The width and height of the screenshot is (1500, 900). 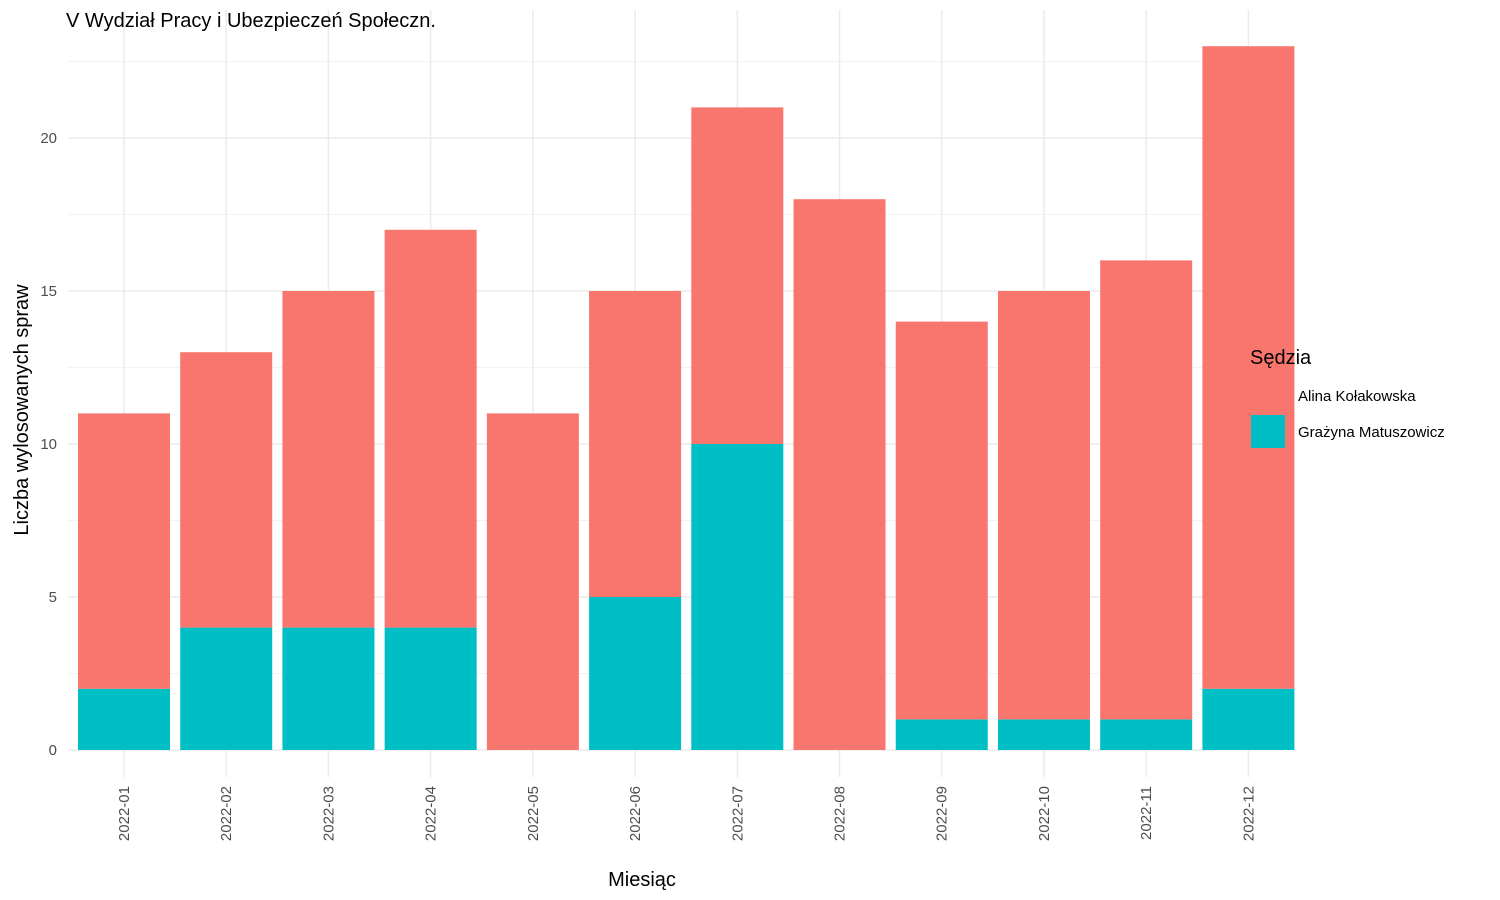 I want to click on x-tick-label: 2022-12, so click(x=1248, y=813).